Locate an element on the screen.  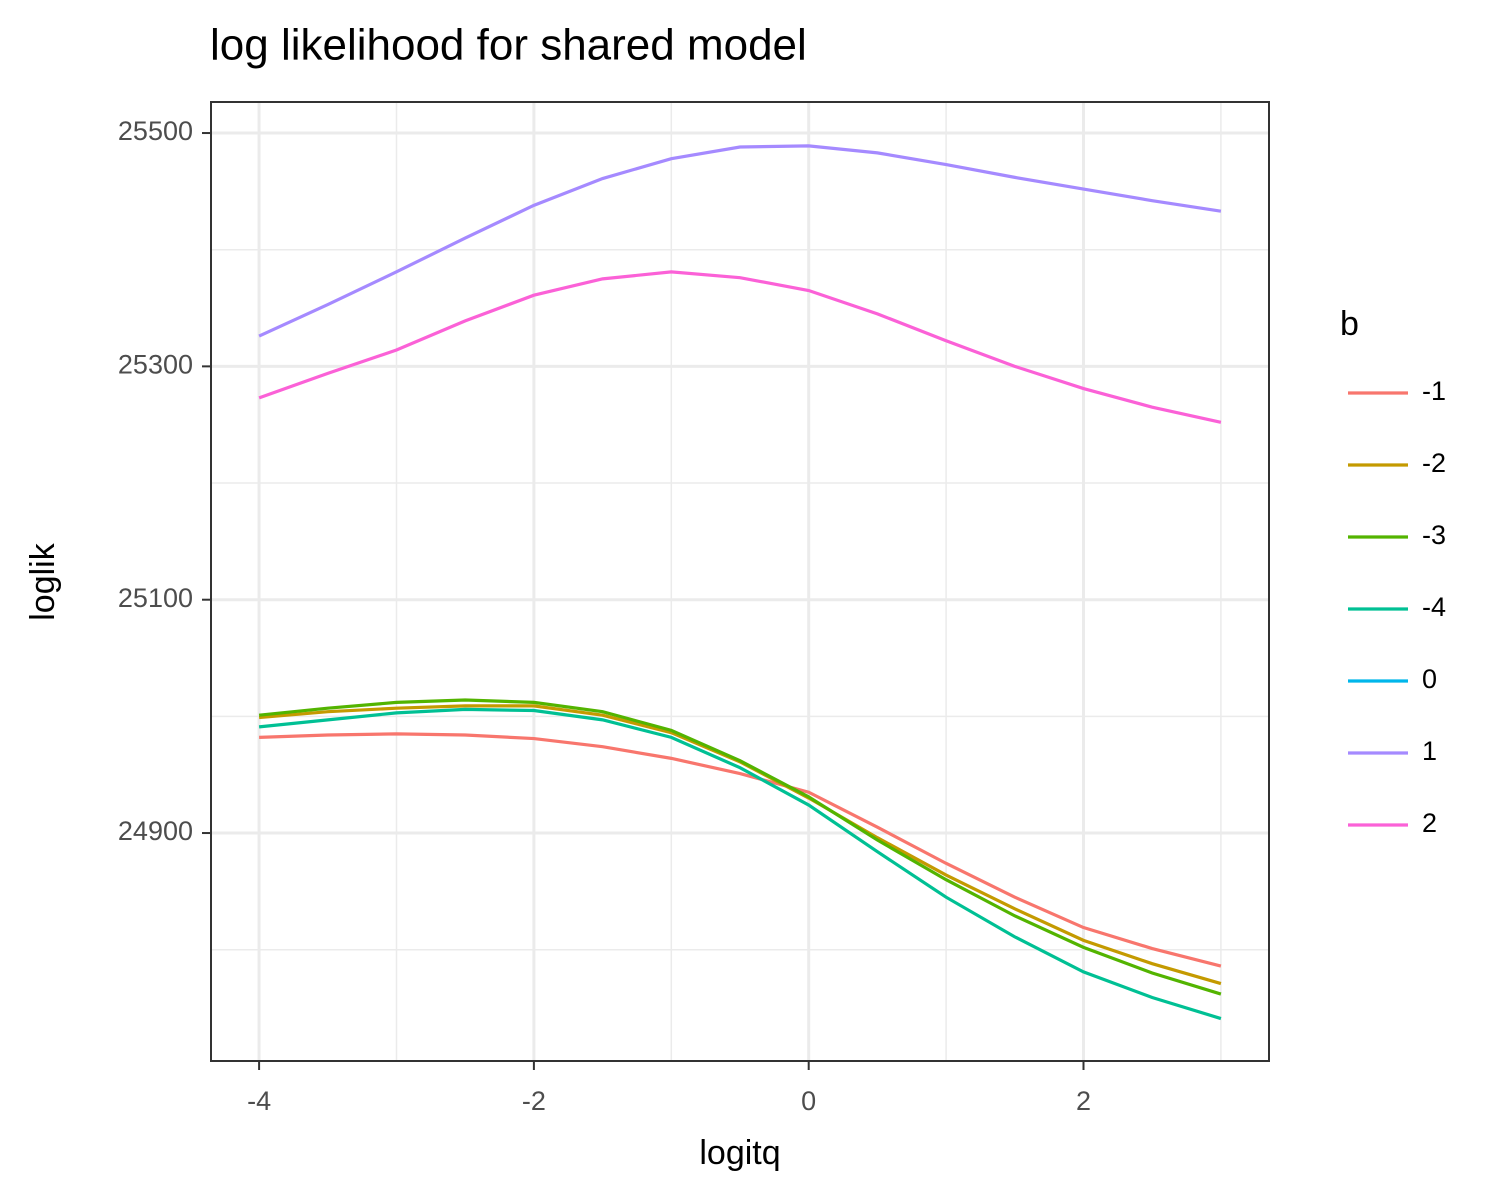
y-tick-label: 24900 is located at coordinates (155, 831).